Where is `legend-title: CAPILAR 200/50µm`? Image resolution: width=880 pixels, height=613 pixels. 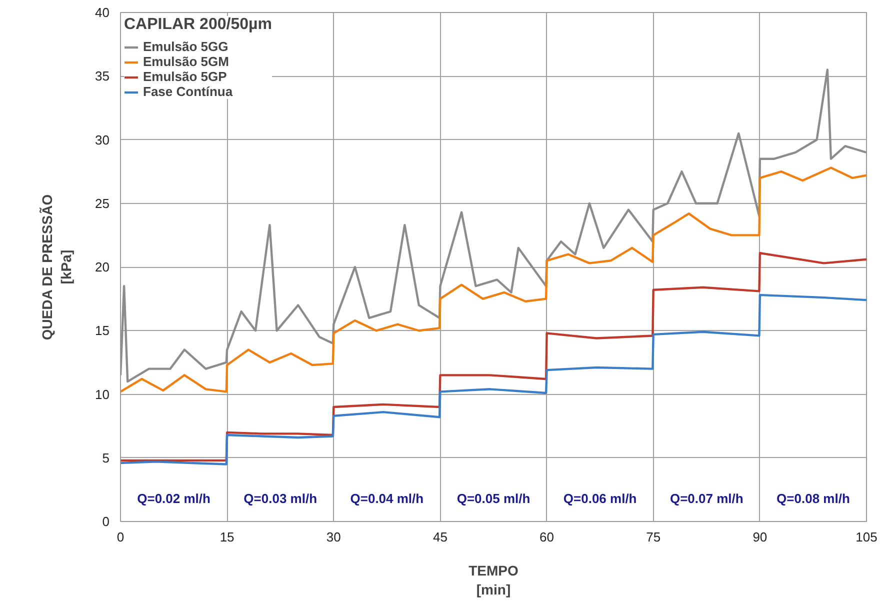
legend-title: CAPILAR 200/50µm is located at coordinates (198, 25).